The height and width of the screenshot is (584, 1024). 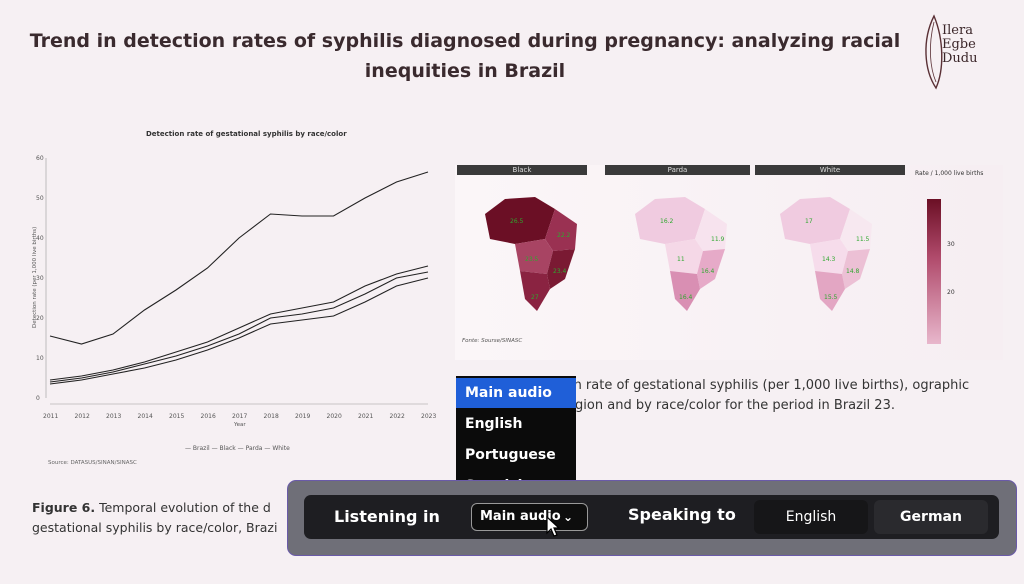 What do you see at coordinates (189, 448) in the screenshot?
I see `legend-brazil: —` at bounding box center [189, 448].